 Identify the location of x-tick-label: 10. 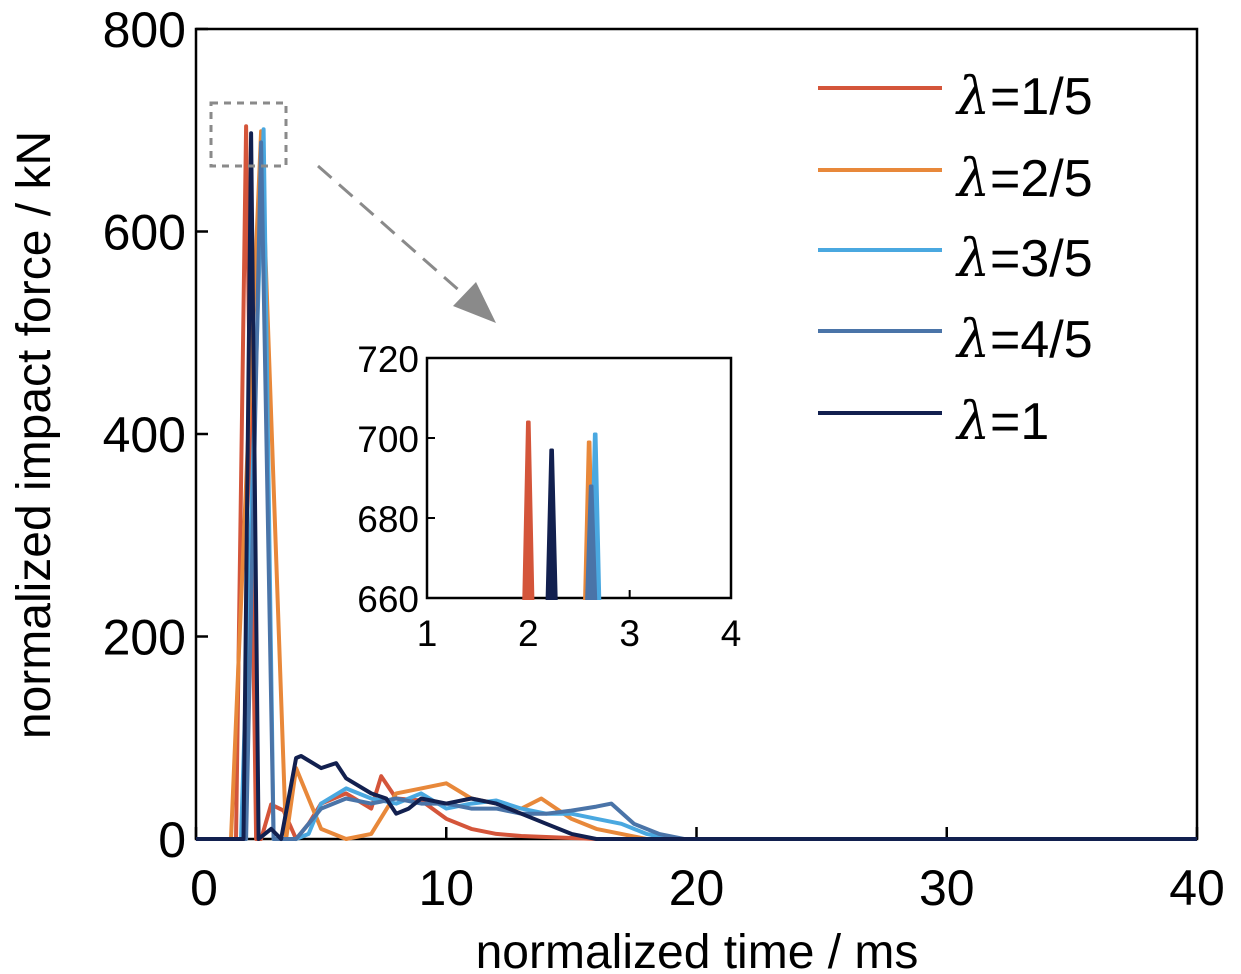
(446, 888).